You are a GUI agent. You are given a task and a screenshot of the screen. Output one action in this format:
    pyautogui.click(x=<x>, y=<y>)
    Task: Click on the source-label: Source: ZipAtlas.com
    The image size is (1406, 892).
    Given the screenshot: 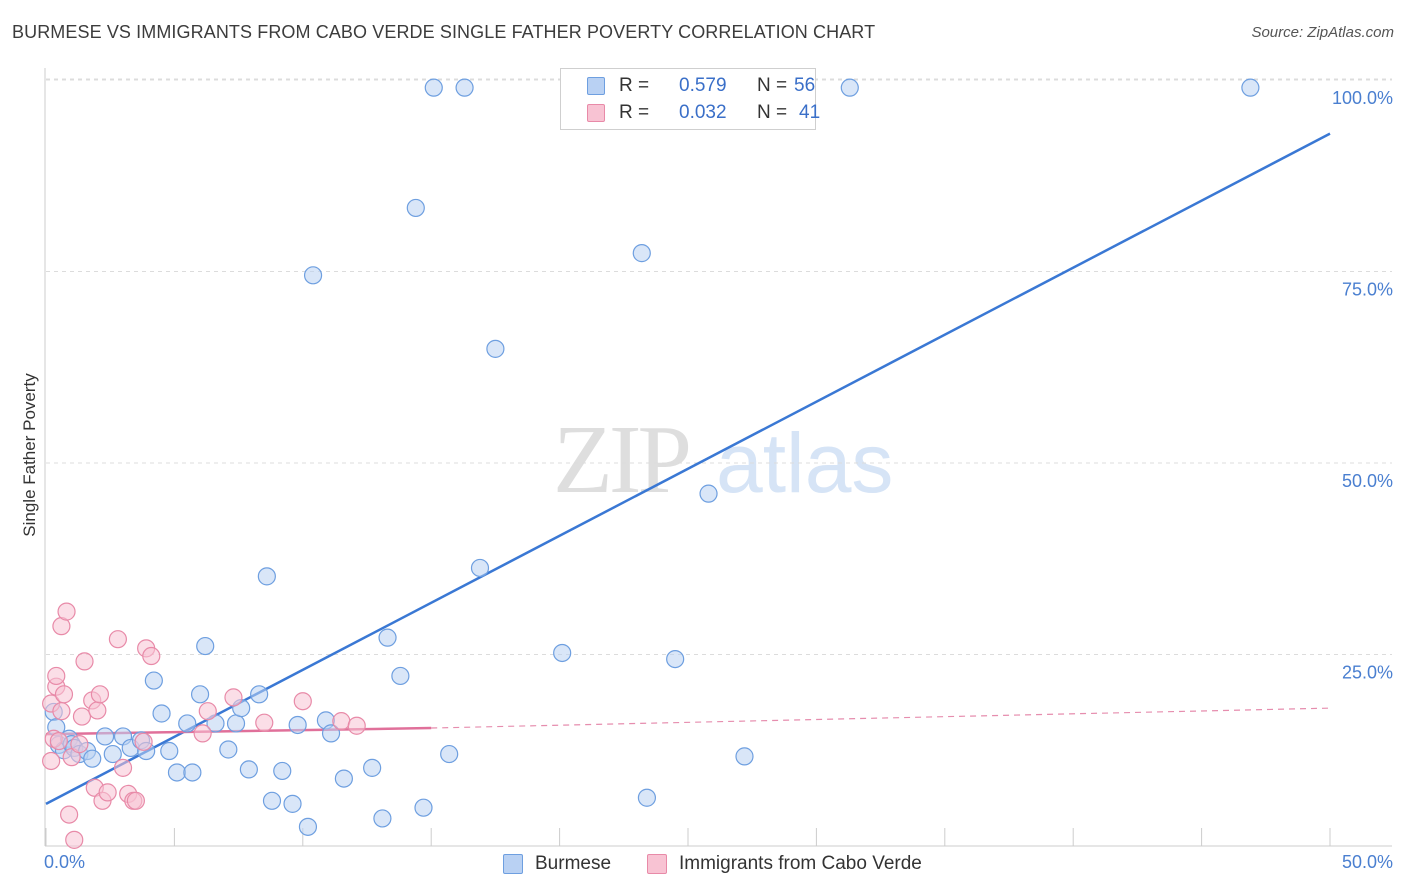 What is the action you would take?
    pyautogui.click(x=1322, y=32)
    